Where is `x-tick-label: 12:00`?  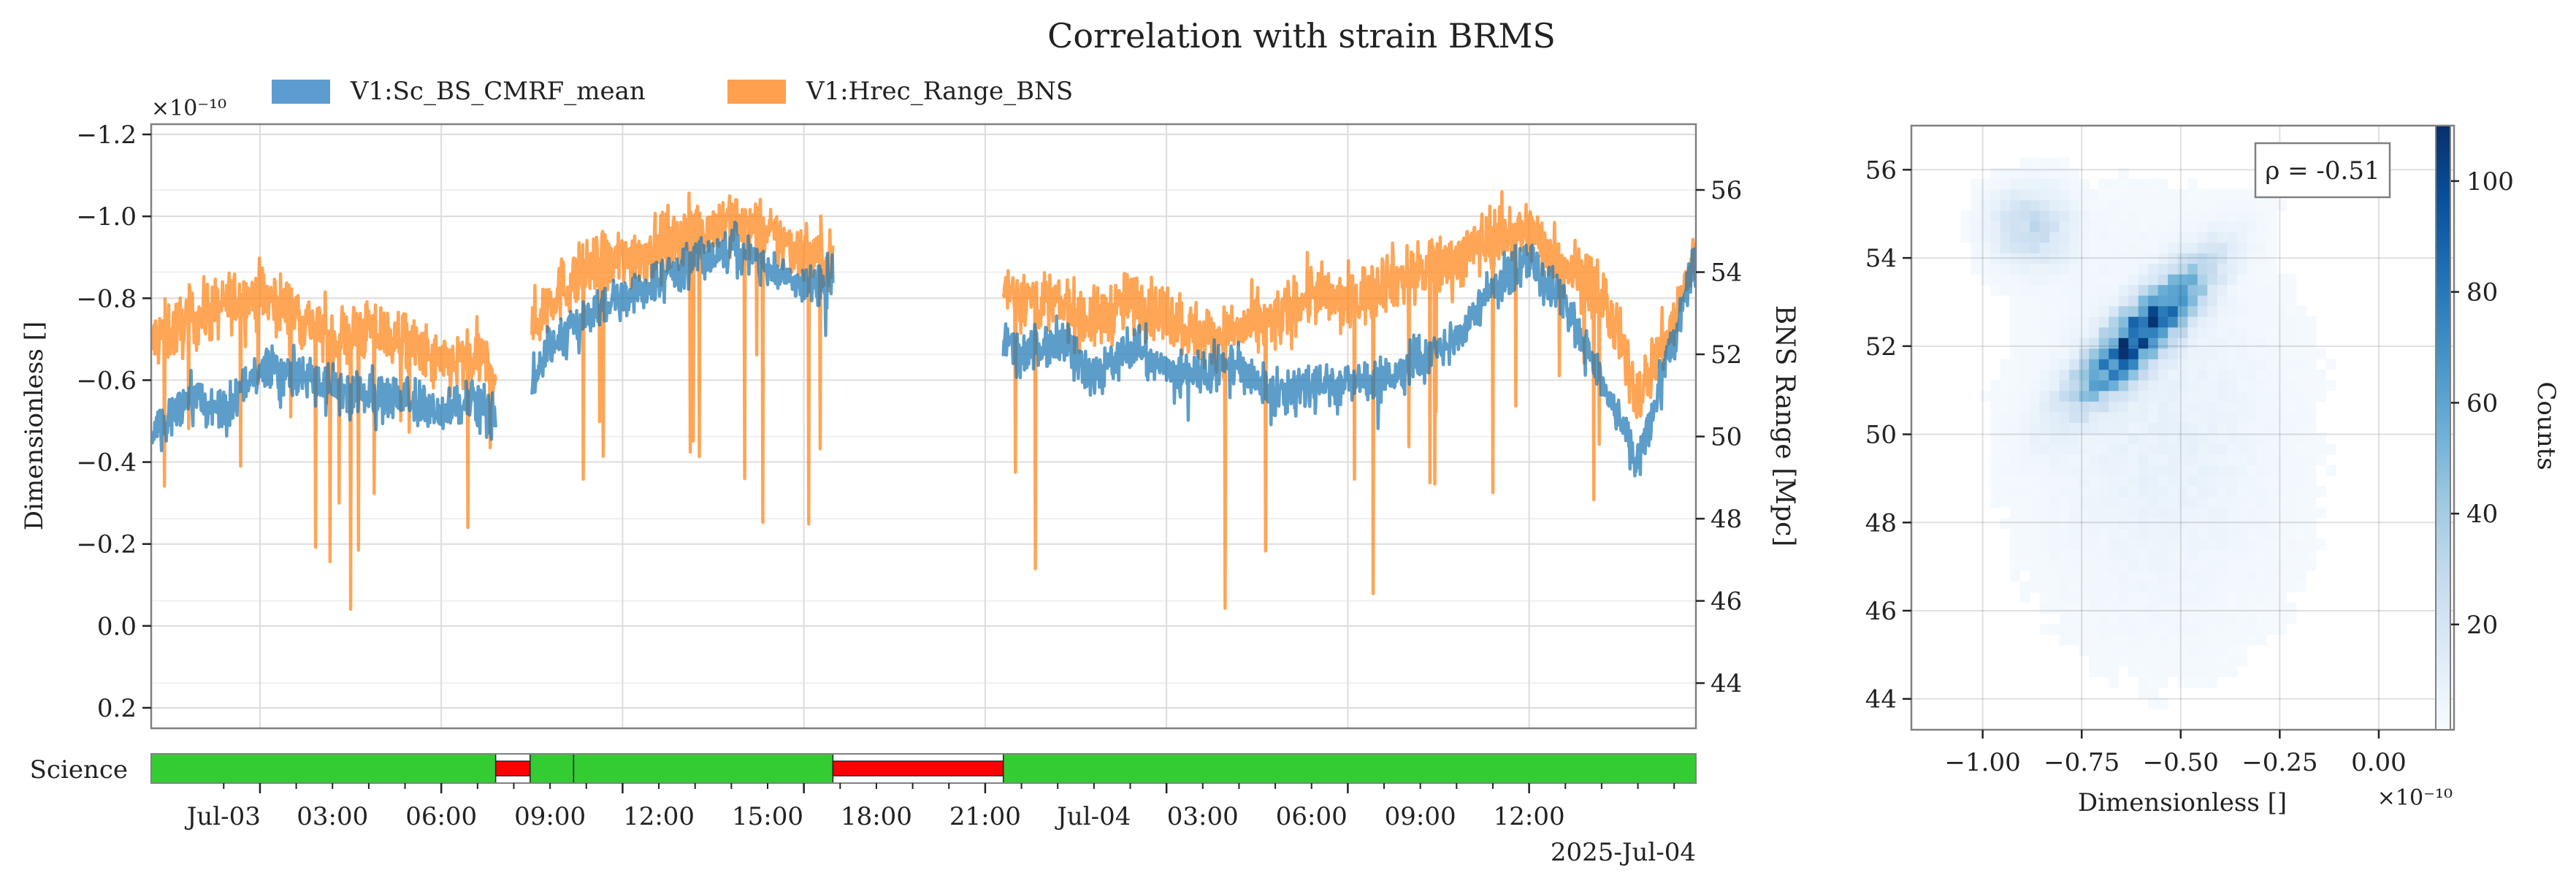 x-tick-label: 12:00 is located at coordinates (1529, 816).